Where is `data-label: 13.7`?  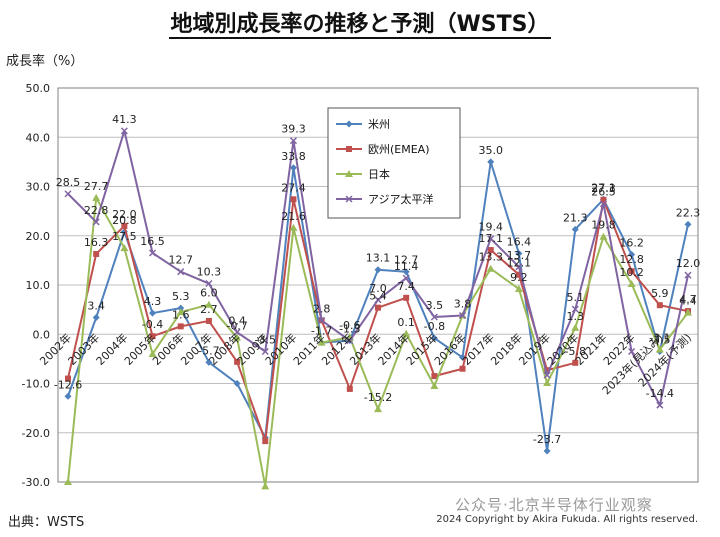
data-label: 13.7 is located at coordinates (519, 255).